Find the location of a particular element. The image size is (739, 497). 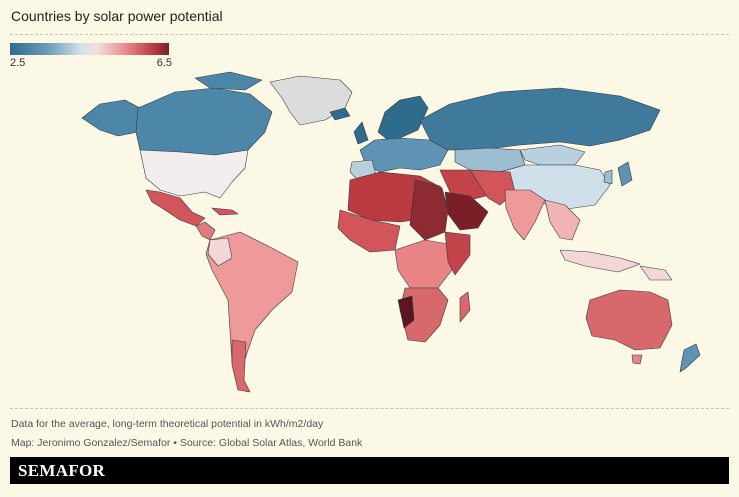

region-australia is located at coordinates (629, 320).